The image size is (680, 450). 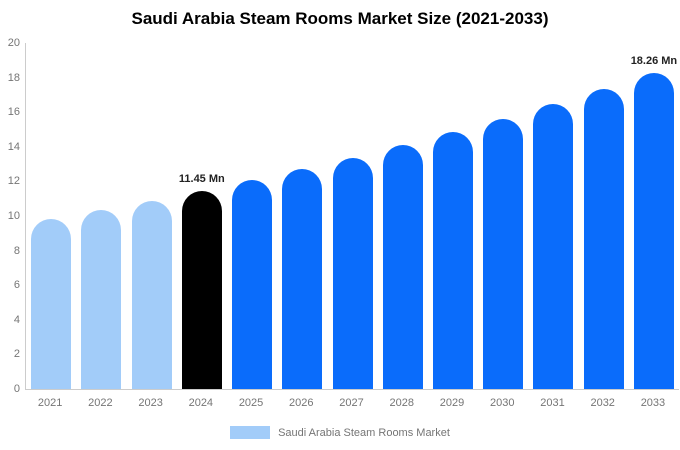 What do you see at coordinates (13, 146) in the screenshot?
I see `y-tick-label: 14` at bounding box center [13, 146].